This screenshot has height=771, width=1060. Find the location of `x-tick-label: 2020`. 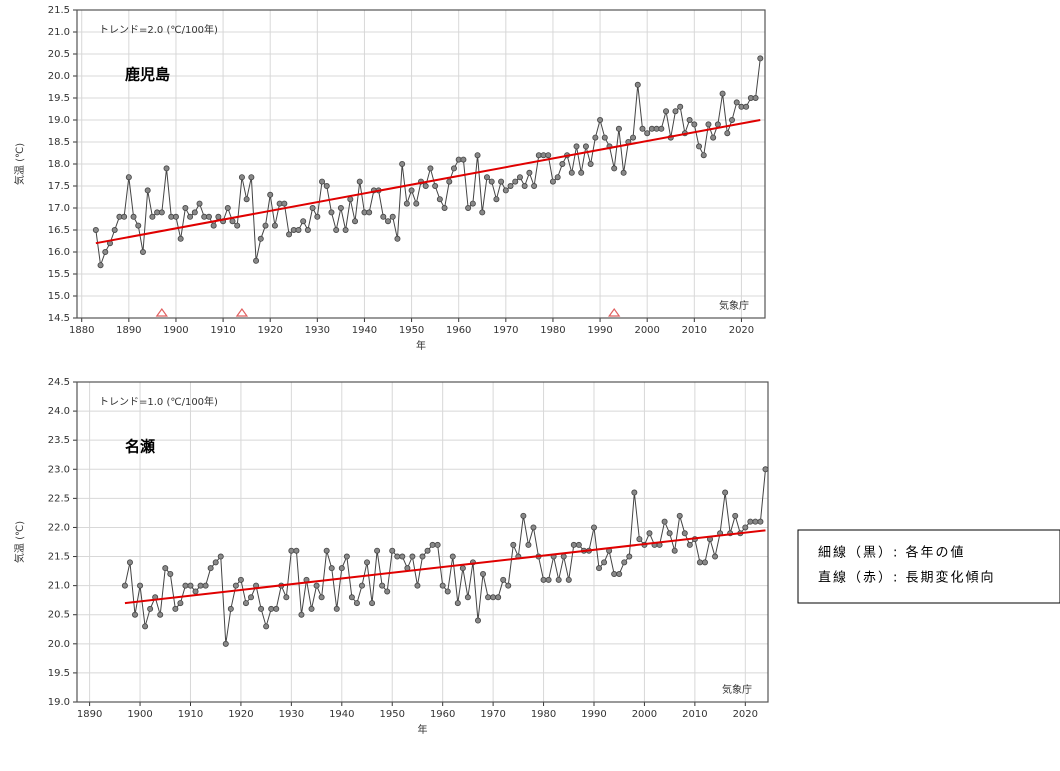

x-tick-label: 2020 is located at coordinates (745, 714).